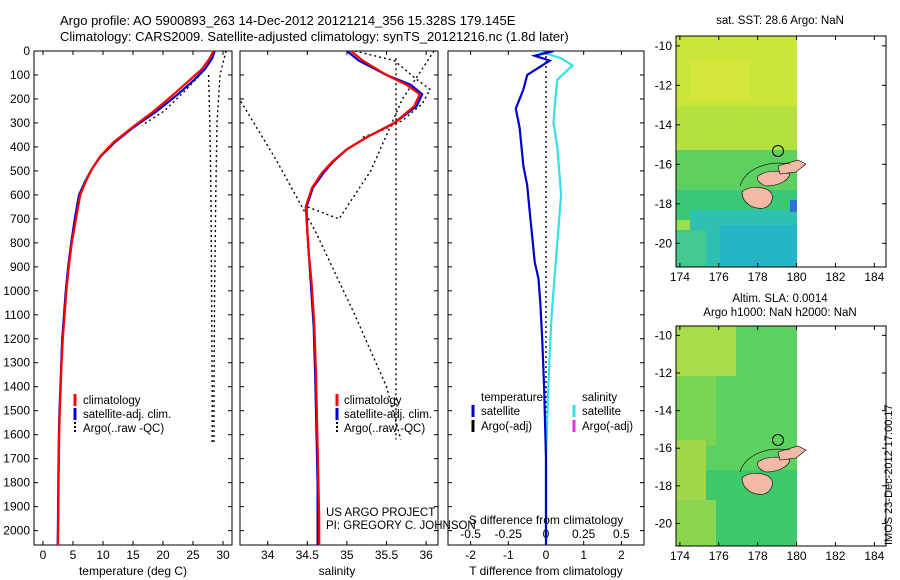  Describe the element at coordinates (20, 99) in the screenshot. I see `depth-tick-label: 200` at that location.